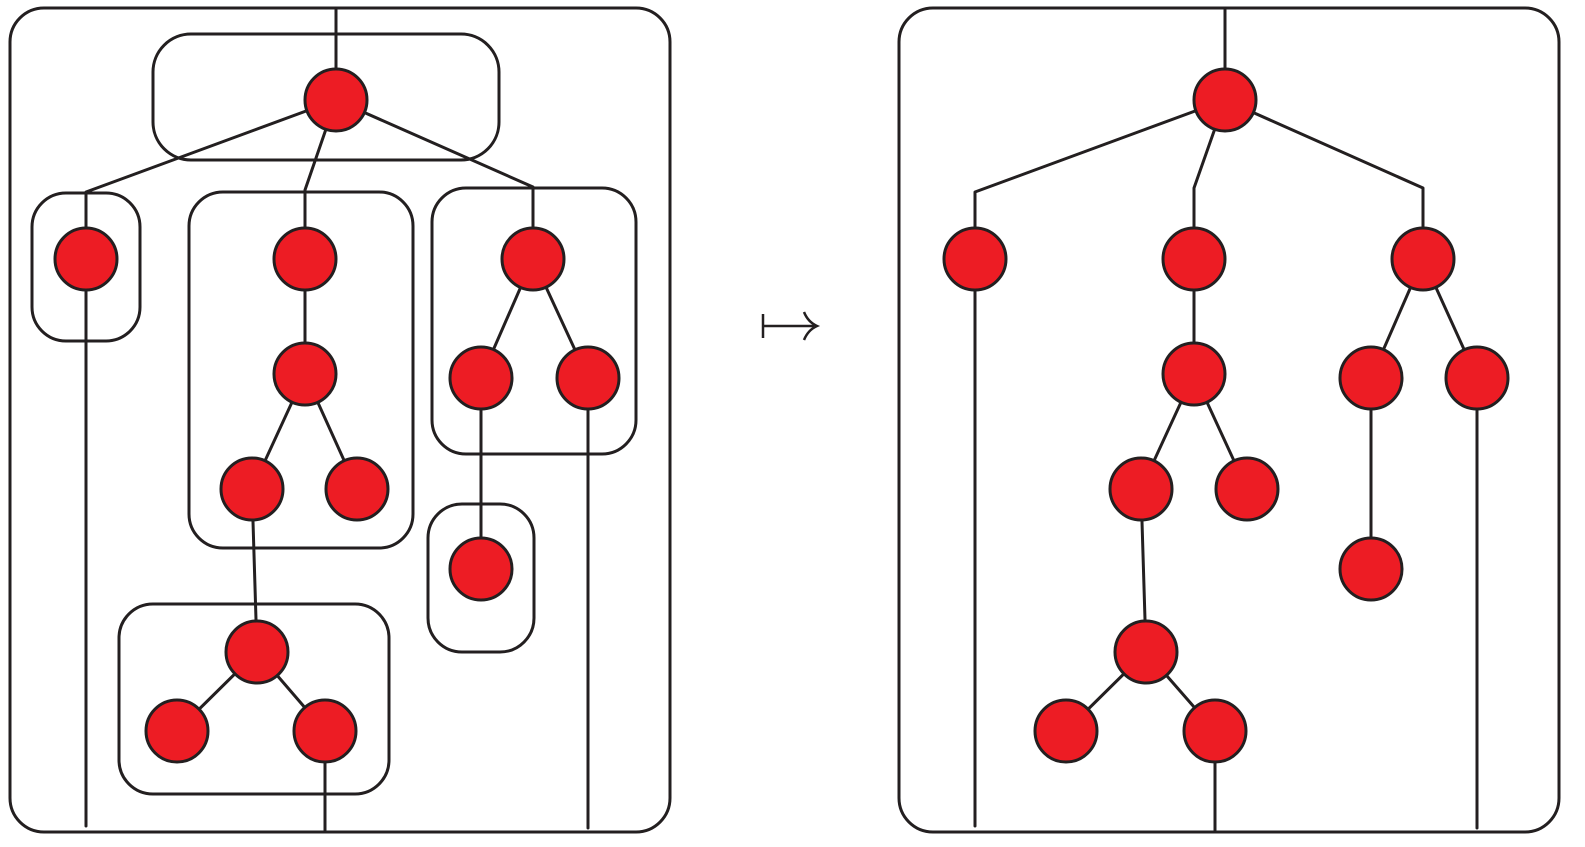  I want to click on group-box-middle-chain, so click(301, 370).